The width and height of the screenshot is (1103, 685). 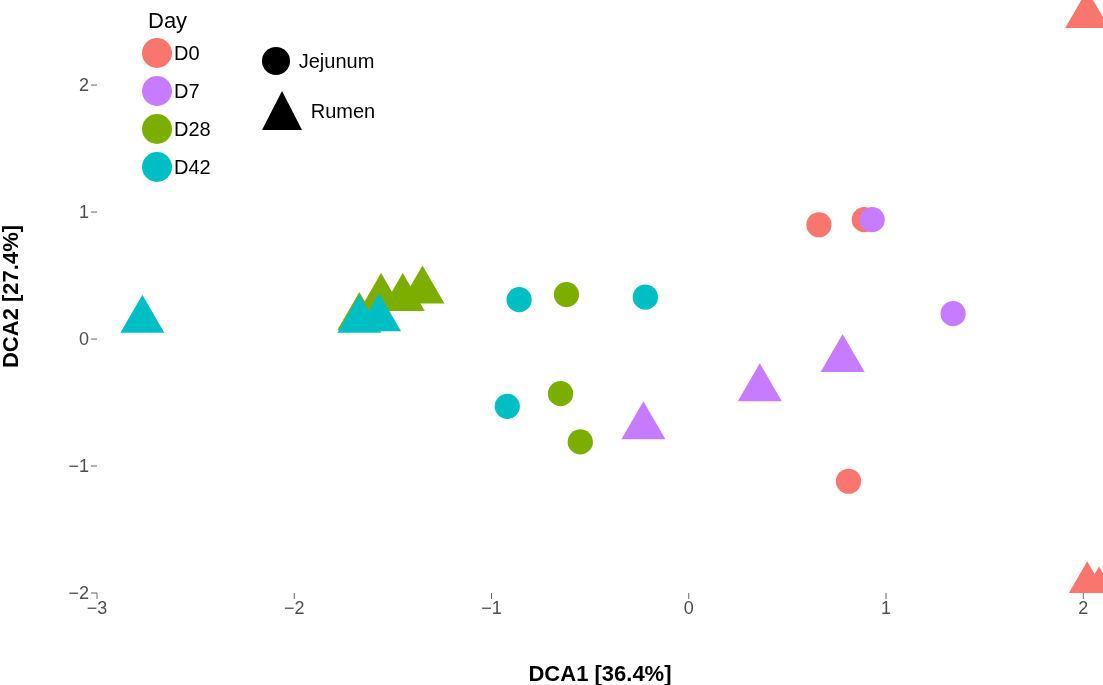 I want to click on annotation: Rumen, so click(x=343, y=111).